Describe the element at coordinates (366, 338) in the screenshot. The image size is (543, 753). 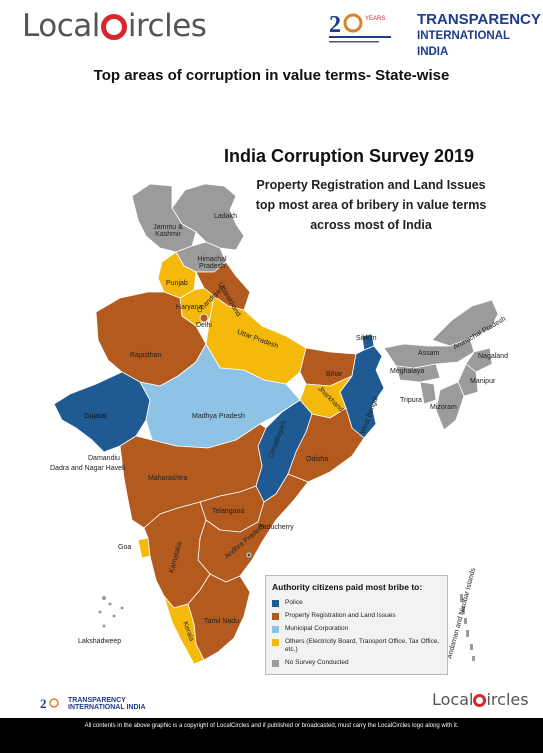
I see `label-sikkim: Sikkim` at that location.